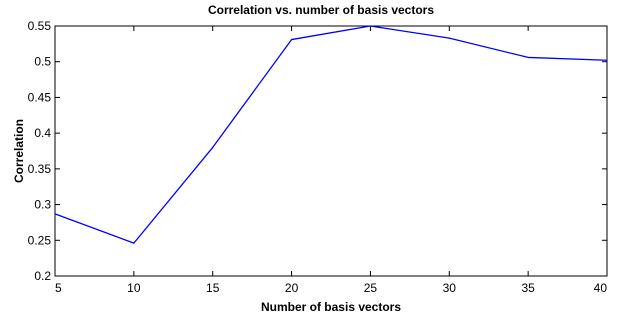  Describe the element at coordinates (40, 169) in the screenshot. I see `y-tick-label: 0.35` at that location.